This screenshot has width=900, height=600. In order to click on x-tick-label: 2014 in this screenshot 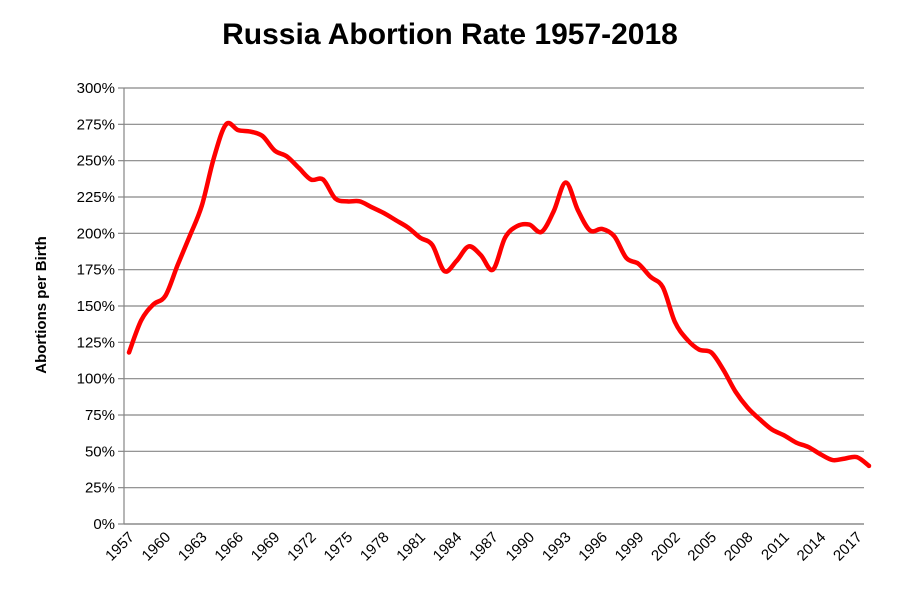, I will do `click(812, 547)`.